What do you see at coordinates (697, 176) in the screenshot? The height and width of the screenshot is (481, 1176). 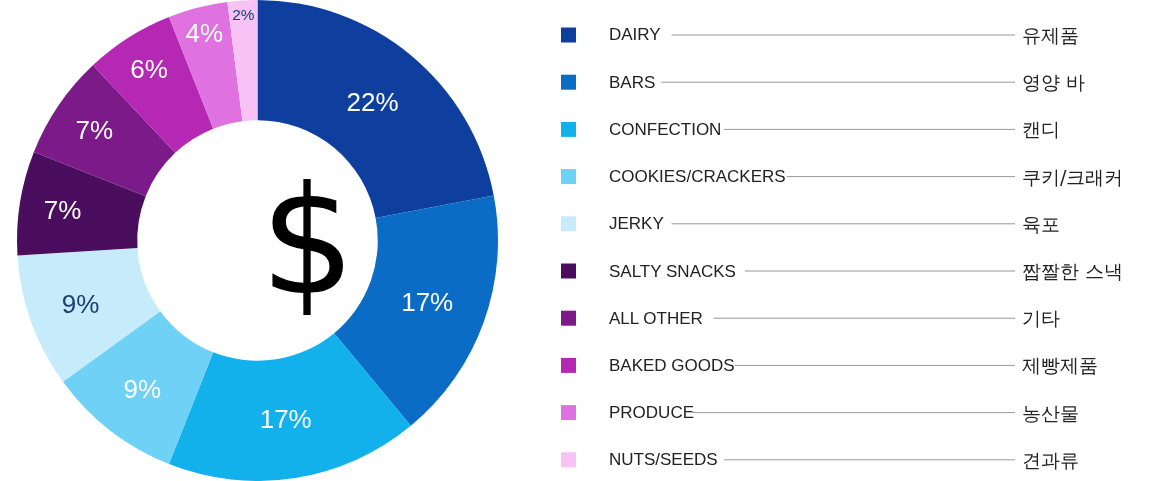 I see `legend-label: COOKIES/CRACKERS` at bounding box center [697, 176].